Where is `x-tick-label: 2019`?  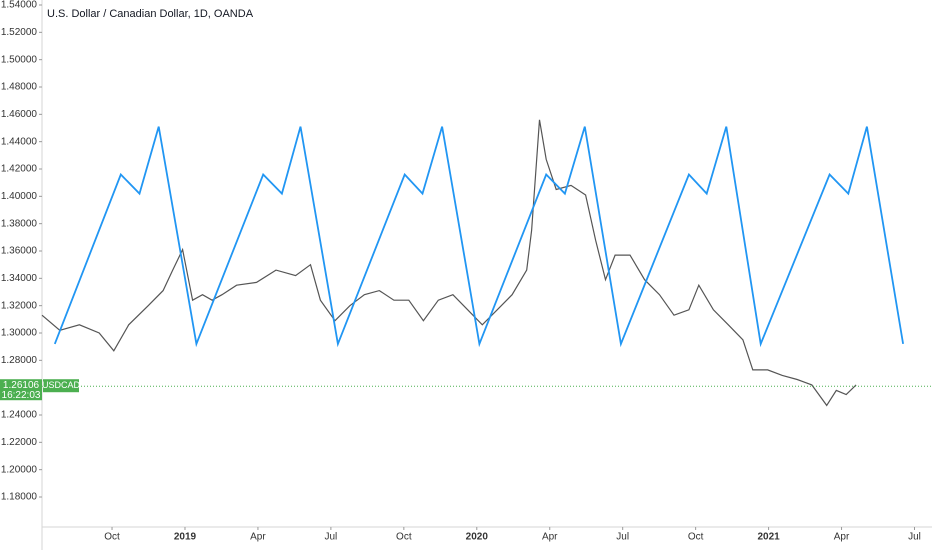 x-tick-label: 2019 is located at coordinates (185, 537).